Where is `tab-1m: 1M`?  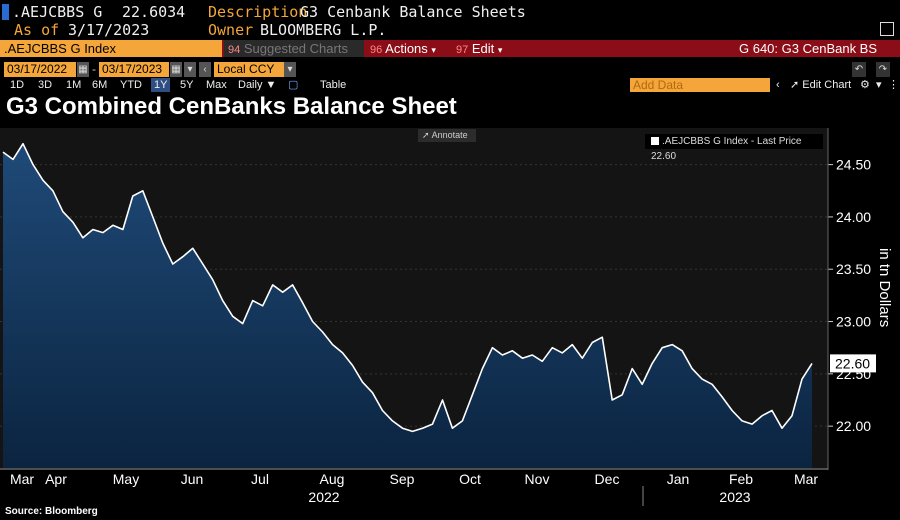 tab-1m: 1M is located at coordinates (74, 85).